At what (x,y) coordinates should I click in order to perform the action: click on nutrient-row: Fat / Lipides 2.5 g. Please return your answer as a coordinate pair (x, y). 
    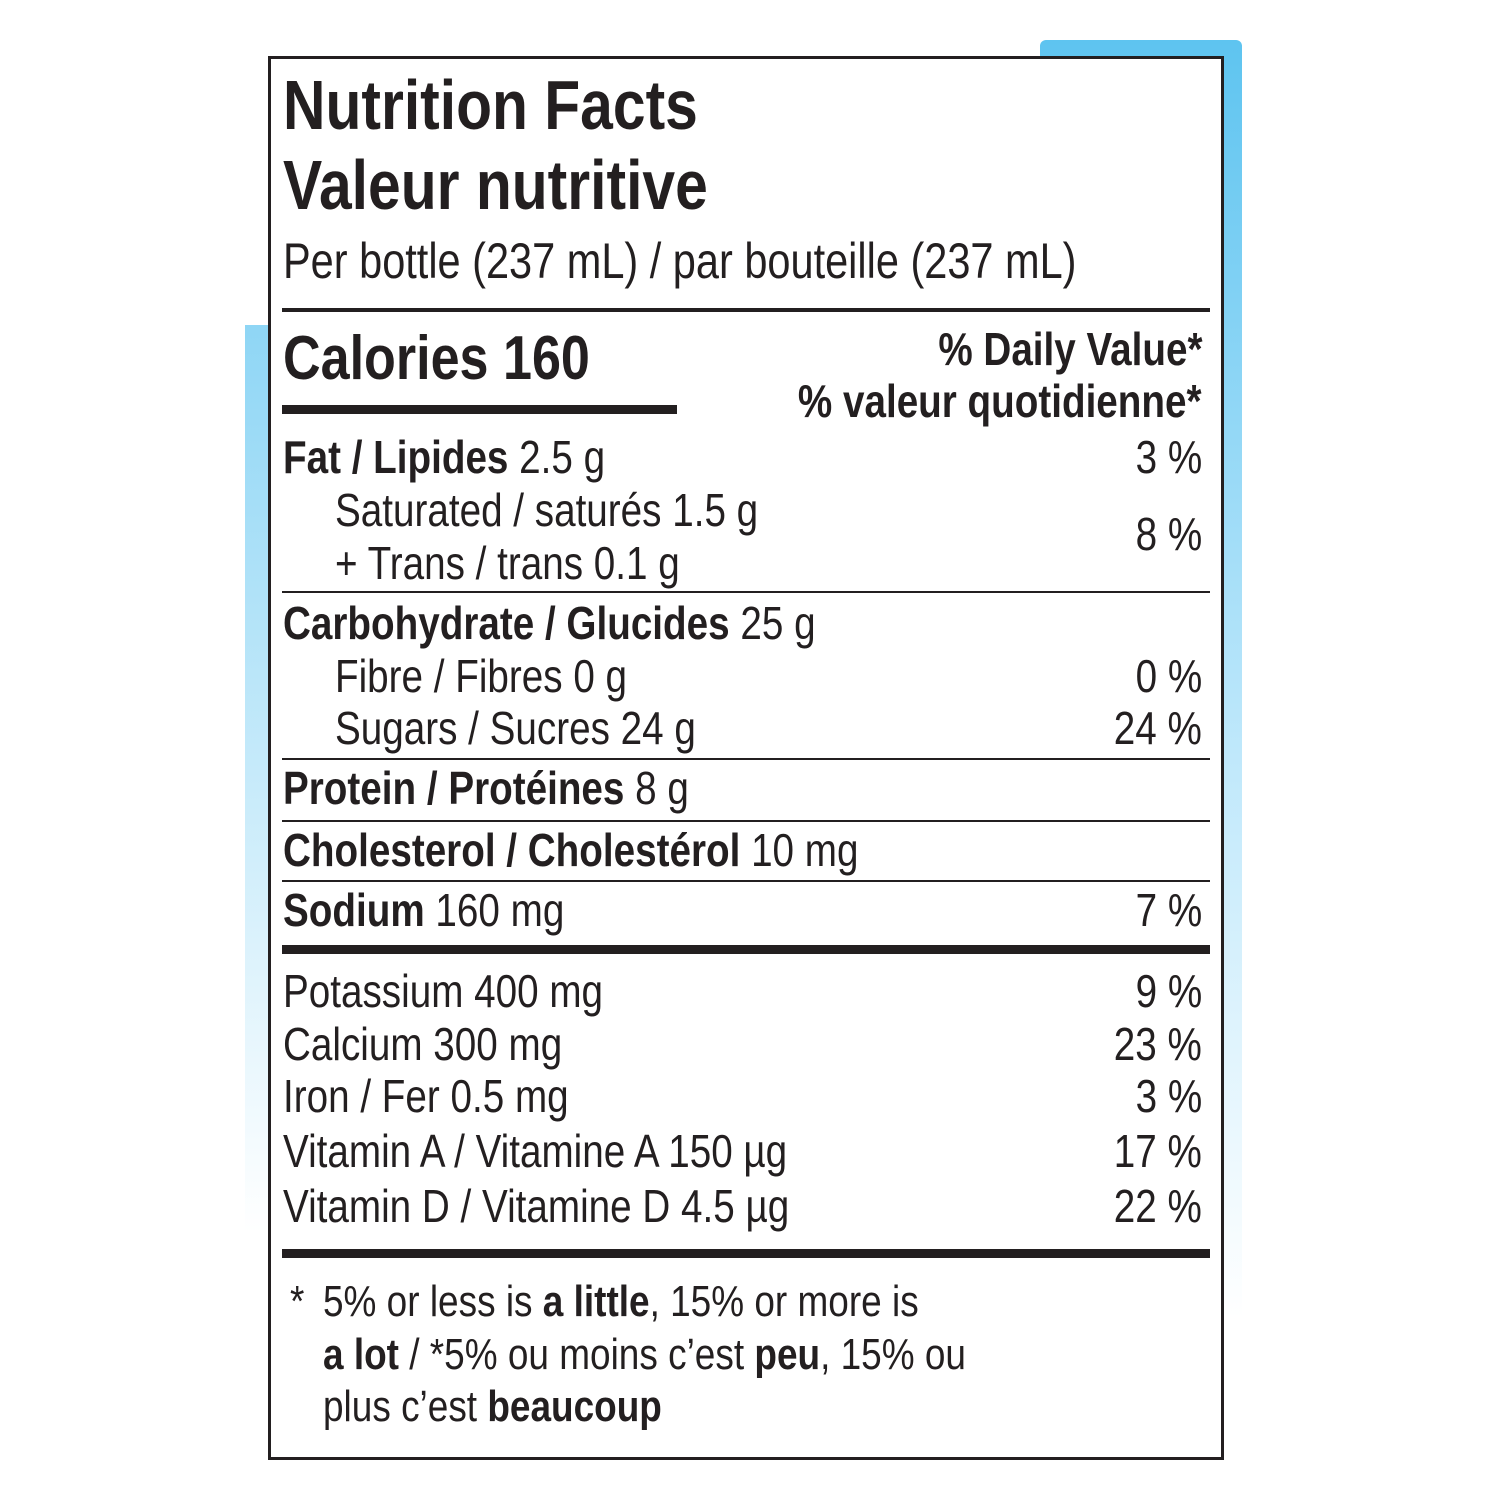
    Looking at the image, I should click on (444, 457).